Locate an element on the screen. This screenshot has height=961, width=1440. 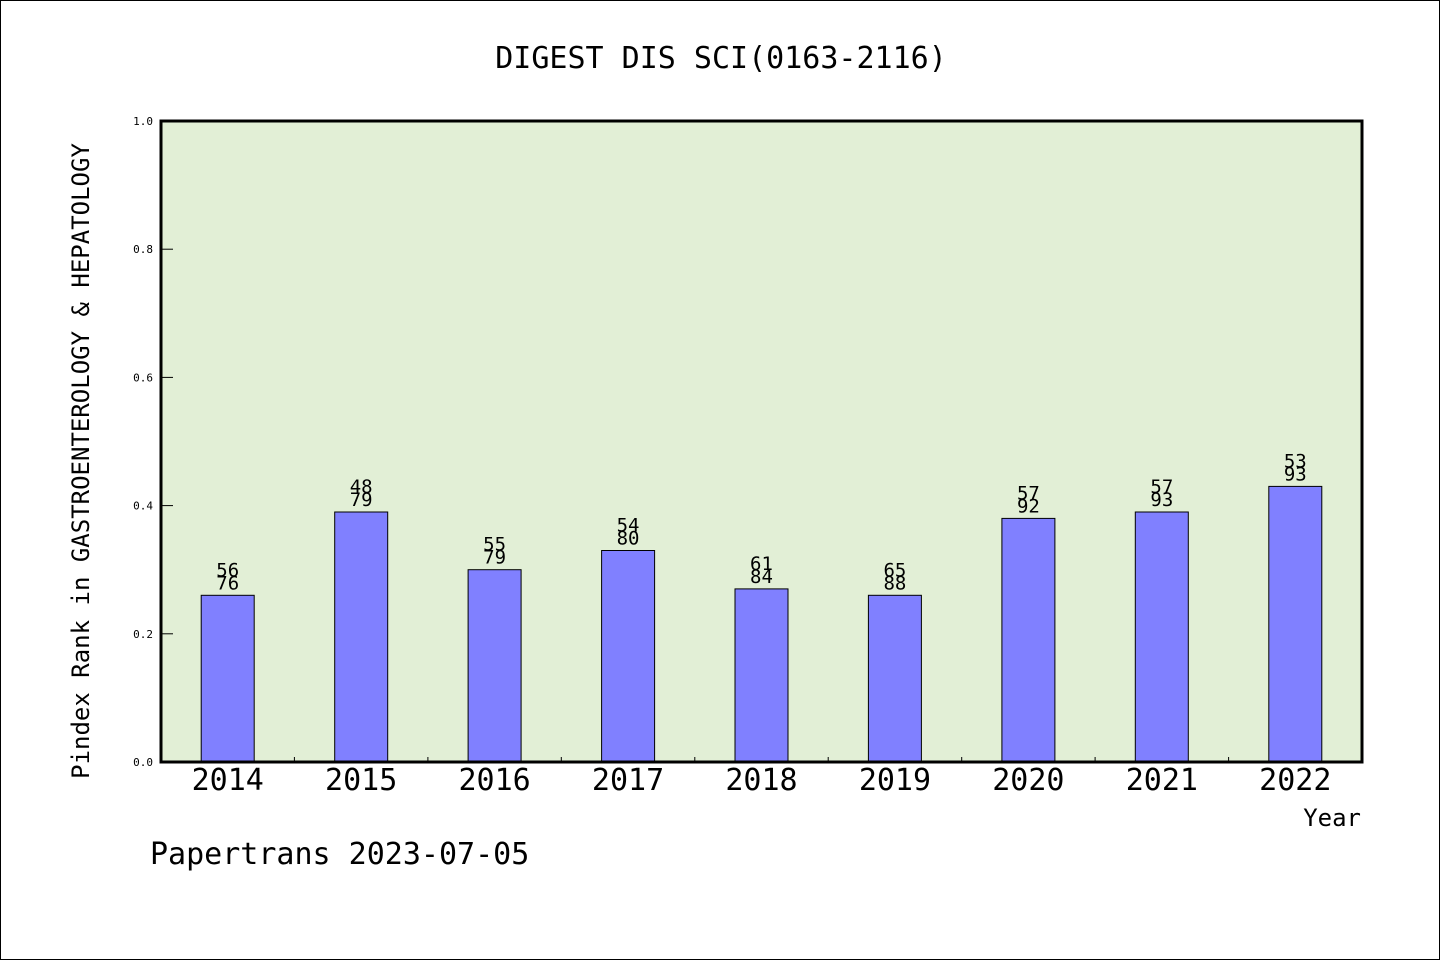
bar-total-label-2016: 79 is located at coordinates (494, 558).